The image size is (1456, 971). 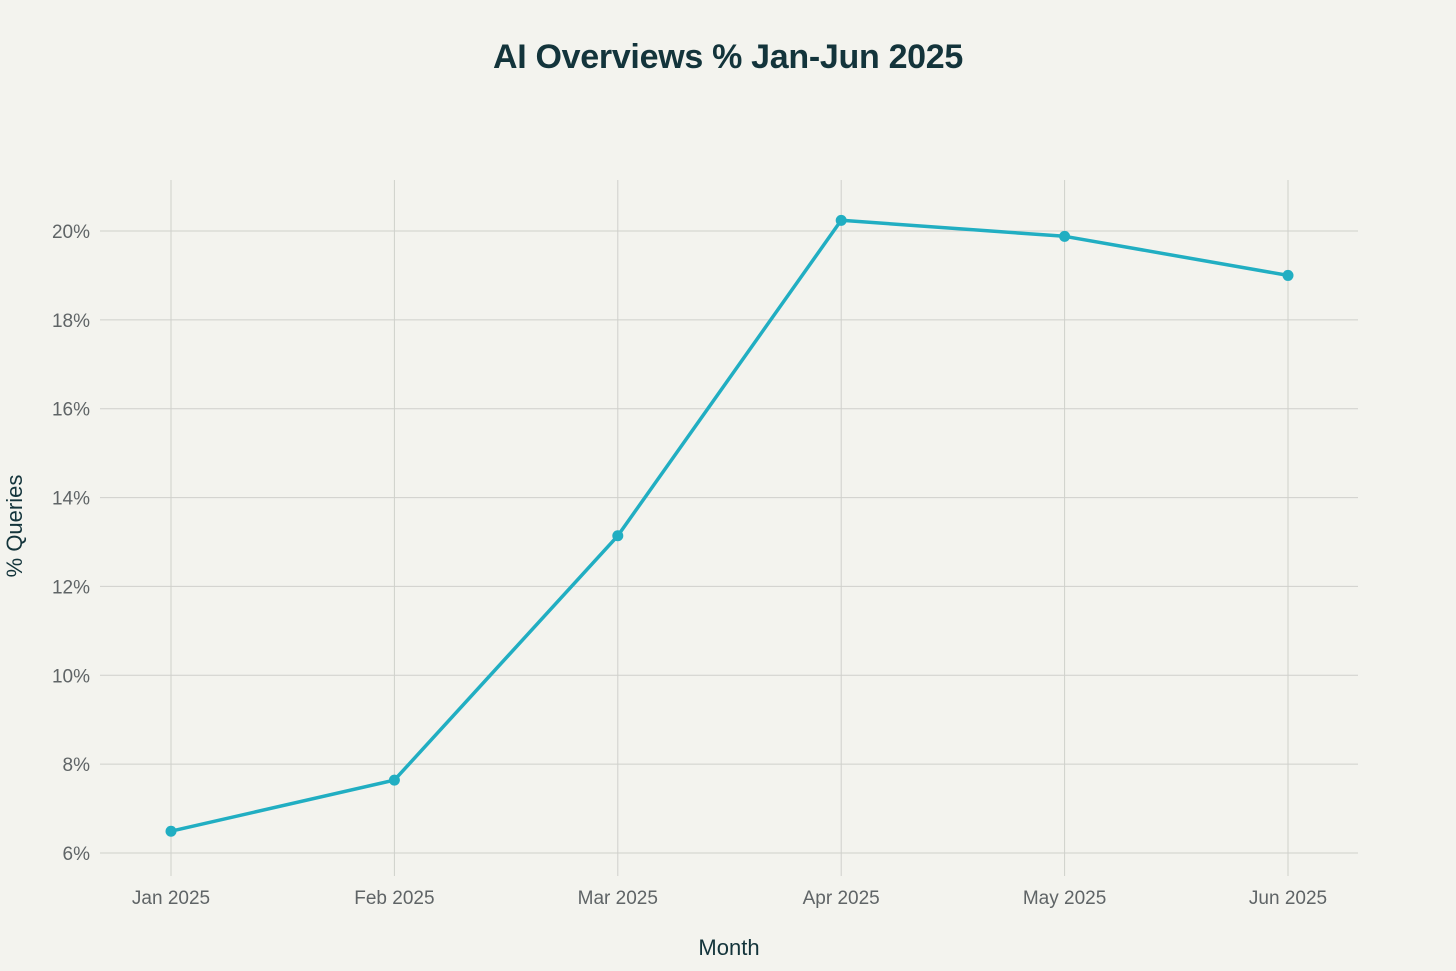 I want to click on x-tick-label: Feb 2025, so click(x=394, y=898).